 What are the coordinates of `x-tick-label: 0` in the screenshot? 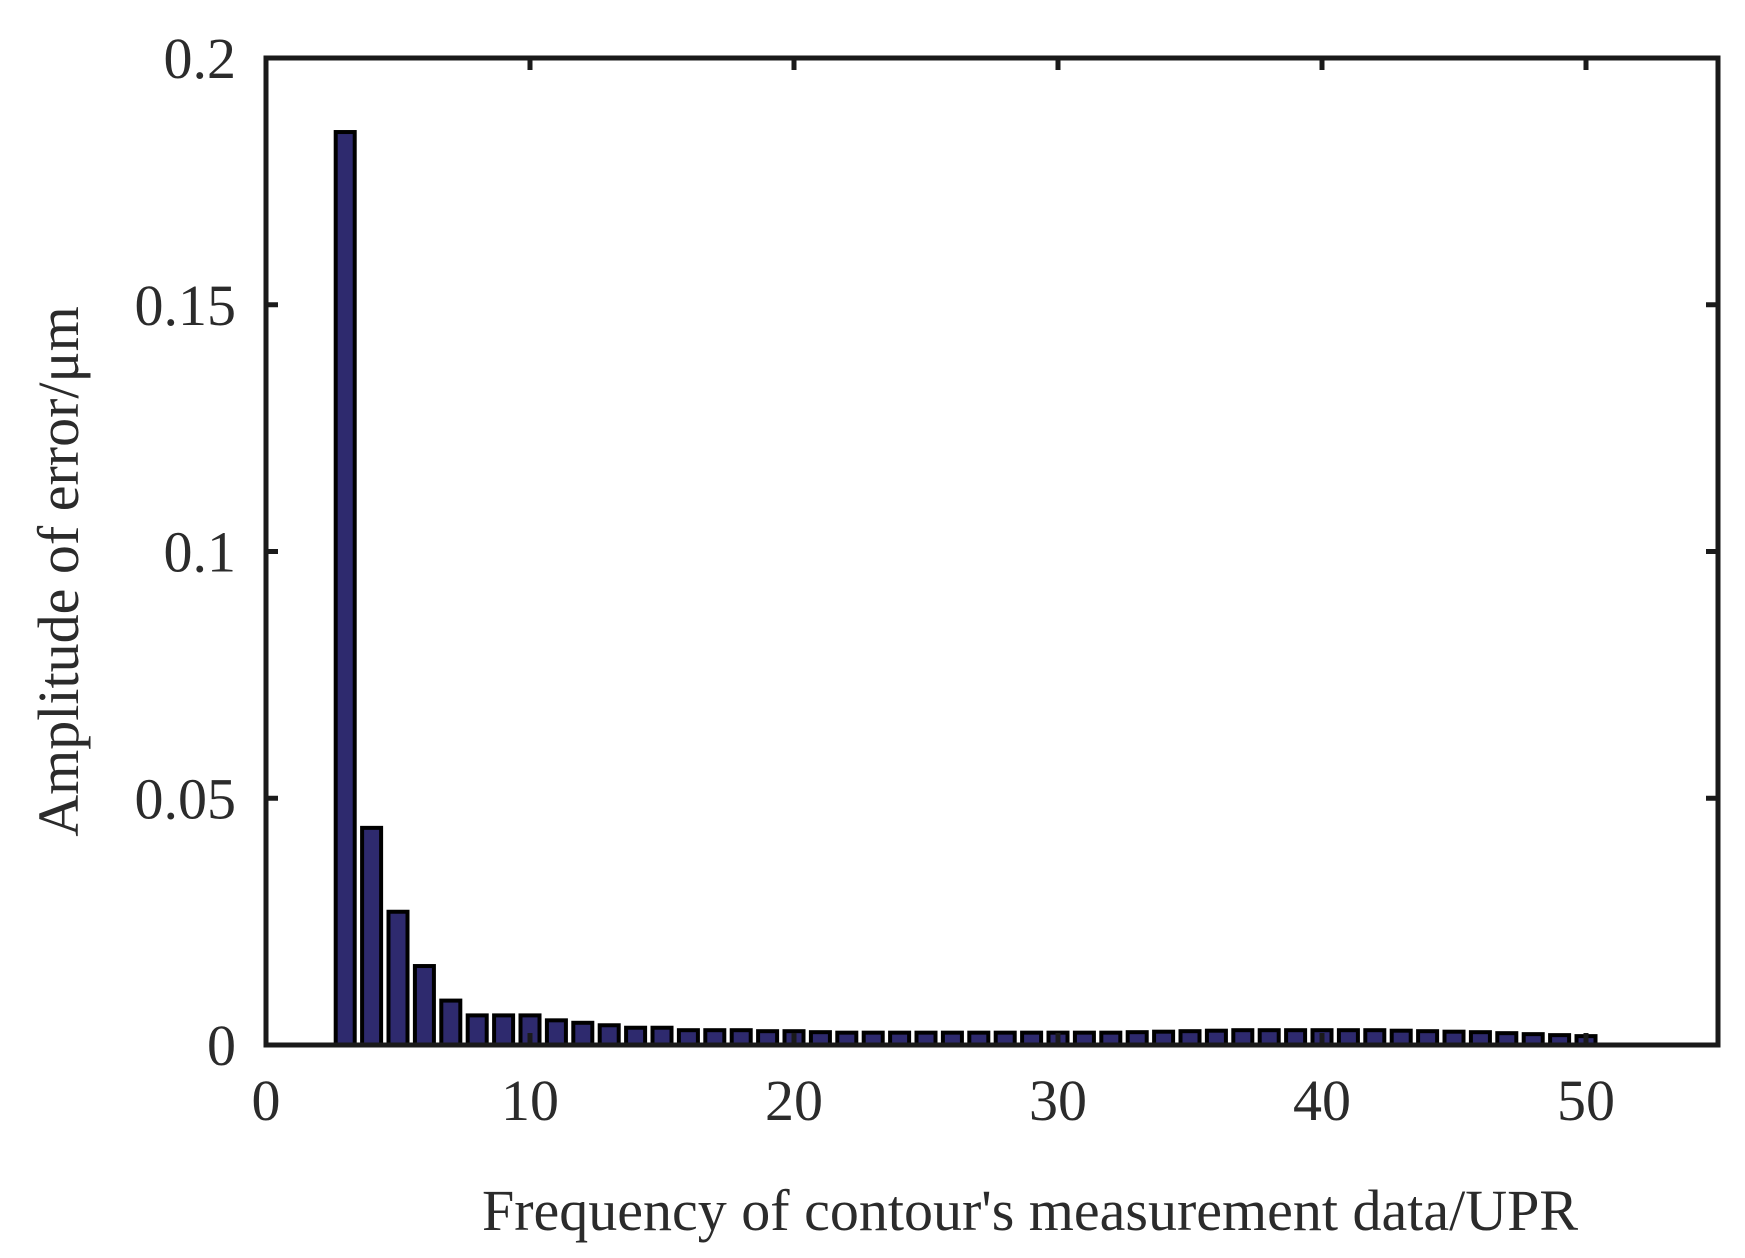 It's located at (266, 1100).